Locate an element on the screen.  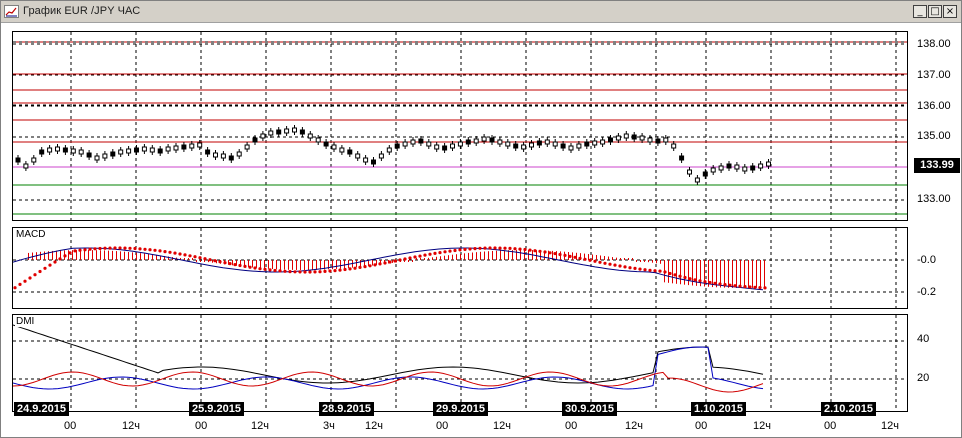
maximize-button: □ is located at coordinates (935, 11).